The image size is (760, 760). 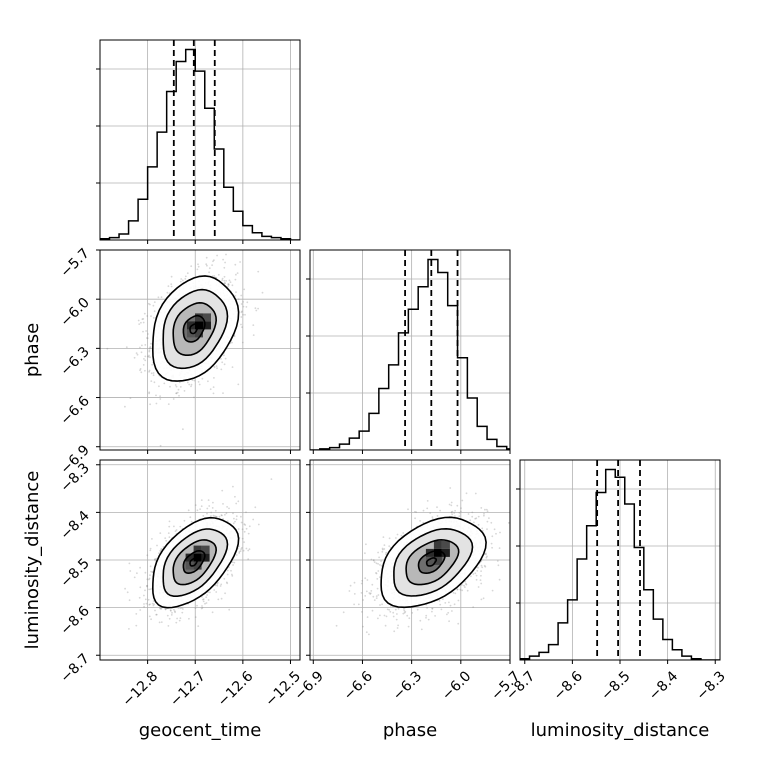 I want to click on x-axis-label-phase: phase, so click(x=410, y=730).